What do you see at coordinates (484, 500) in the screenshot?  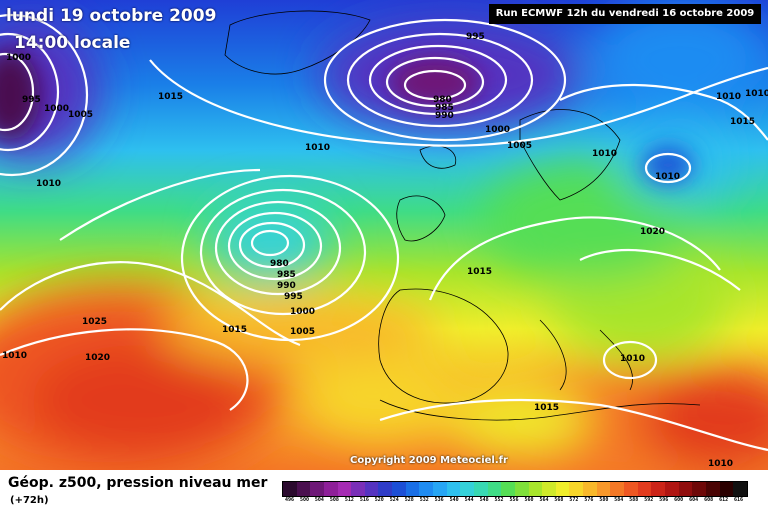 I see `legend-tick-label: 548` at bounding box center [484, 500].